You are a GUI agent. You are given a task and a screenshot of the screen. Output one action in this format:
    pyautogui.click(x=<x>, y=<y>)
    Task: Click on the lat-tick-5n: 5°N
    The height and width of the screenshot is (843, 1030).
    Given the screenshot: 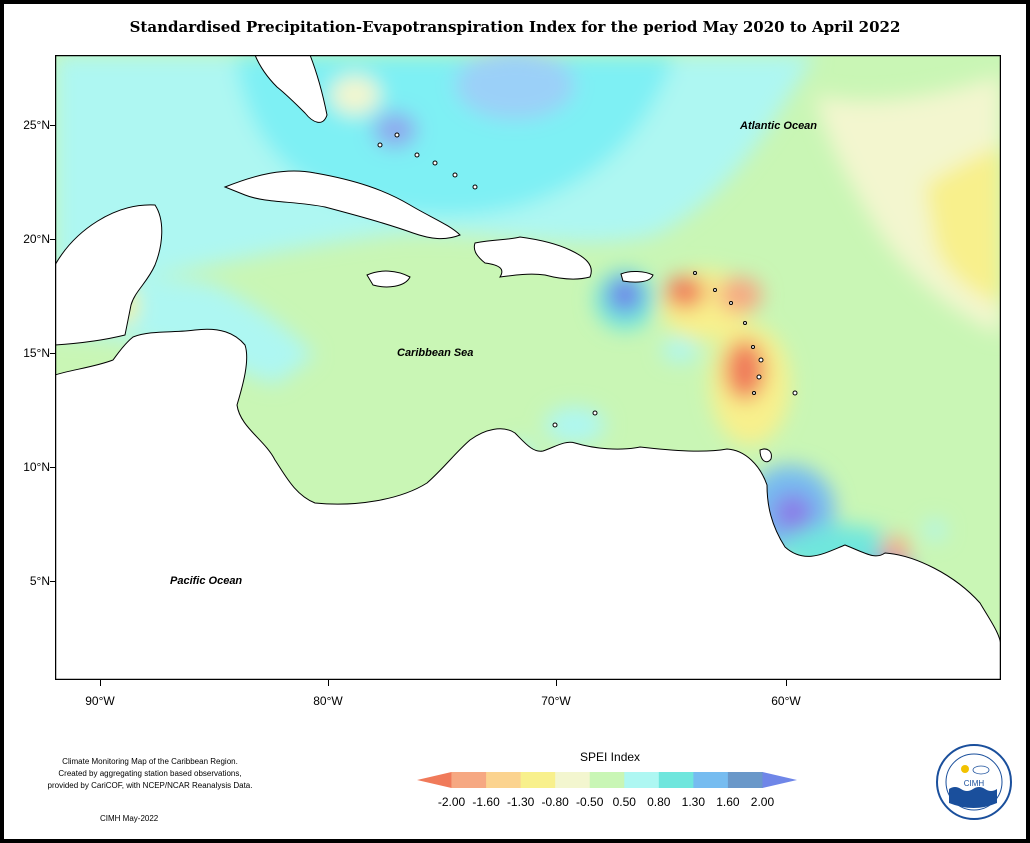 What is the action you would take?
    pyautogui.click(x=39, y=581)
    